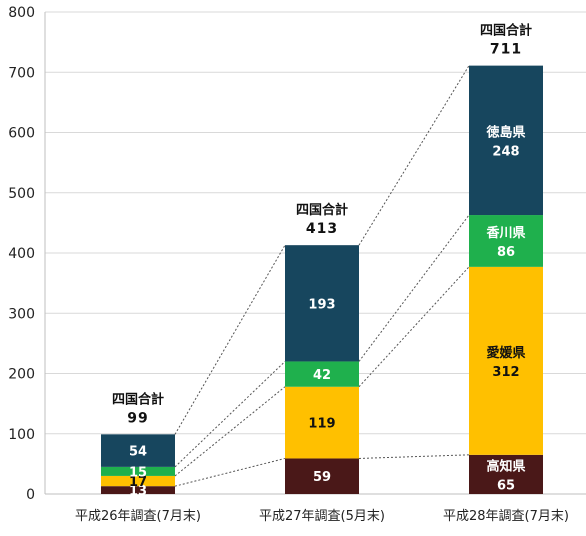 This screenshot has height=536, width=586. I want to click on x-category-label: 平成28年調査(7月末), so click(506, 516).